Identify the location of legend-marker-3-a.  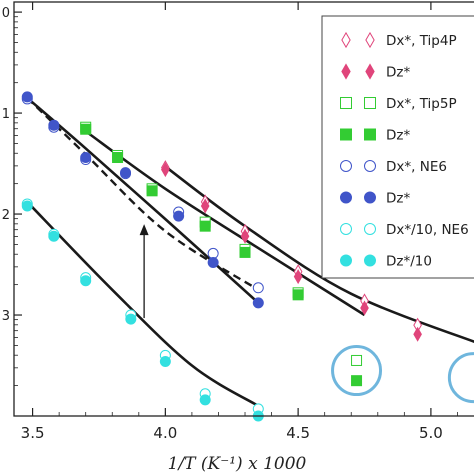
(346, 134).